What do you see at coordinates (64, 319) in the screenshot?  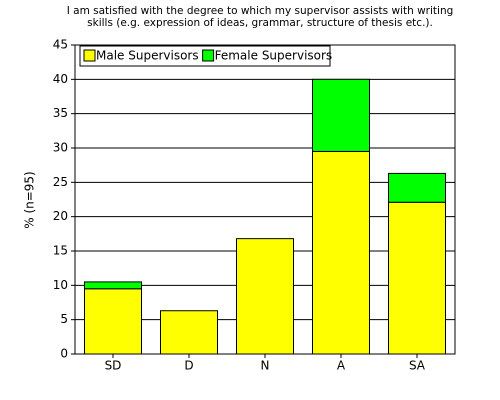 I see `y-tick-label: 5` at bounding box center [64, 319].